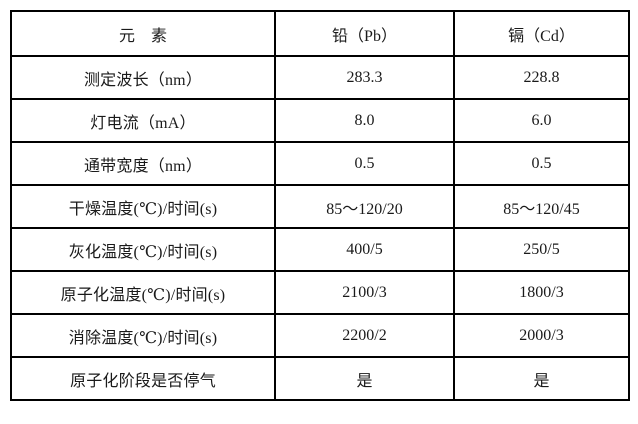 The height and width of the screenshot is (424, 638). Describe the element at coordinates (364, 206) in the screenshot. I see `row-value-lead: 85～120/20` at that location.